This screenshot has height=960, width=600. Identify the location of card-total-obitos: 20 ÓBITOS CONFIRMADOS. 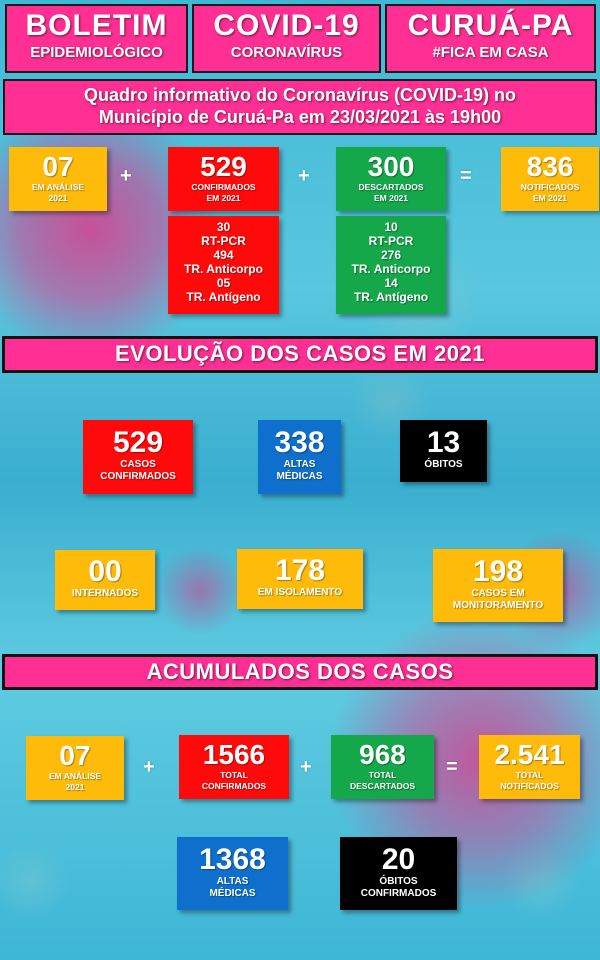
(398, 873).